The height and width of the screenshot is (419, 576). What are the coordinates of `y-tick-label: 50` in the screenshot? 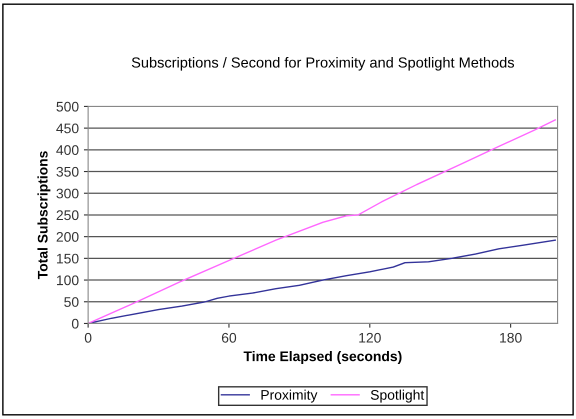 It's located at (71, 302).